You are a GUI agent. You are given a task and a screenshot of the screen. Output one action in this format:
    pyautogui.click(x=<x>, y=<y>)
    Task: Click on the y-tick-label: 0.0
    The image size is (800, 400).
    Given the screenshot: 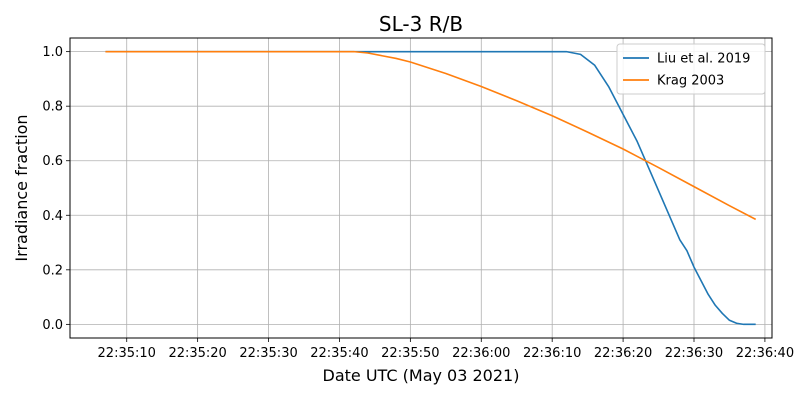 What is the action you would take?
    pyautogui.click(x=52, y=325)
    